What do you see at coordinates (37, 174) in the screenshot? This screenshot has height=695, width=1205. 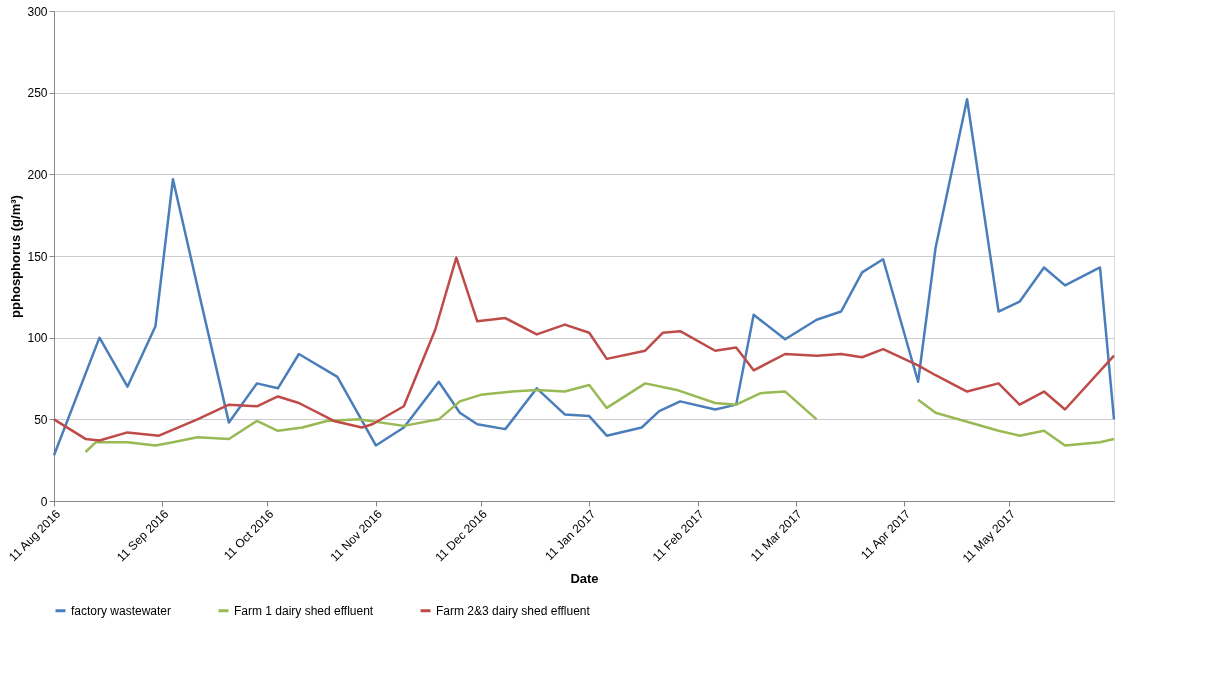 I see `y-tick-label: 200` at bounding box center [37, 174].